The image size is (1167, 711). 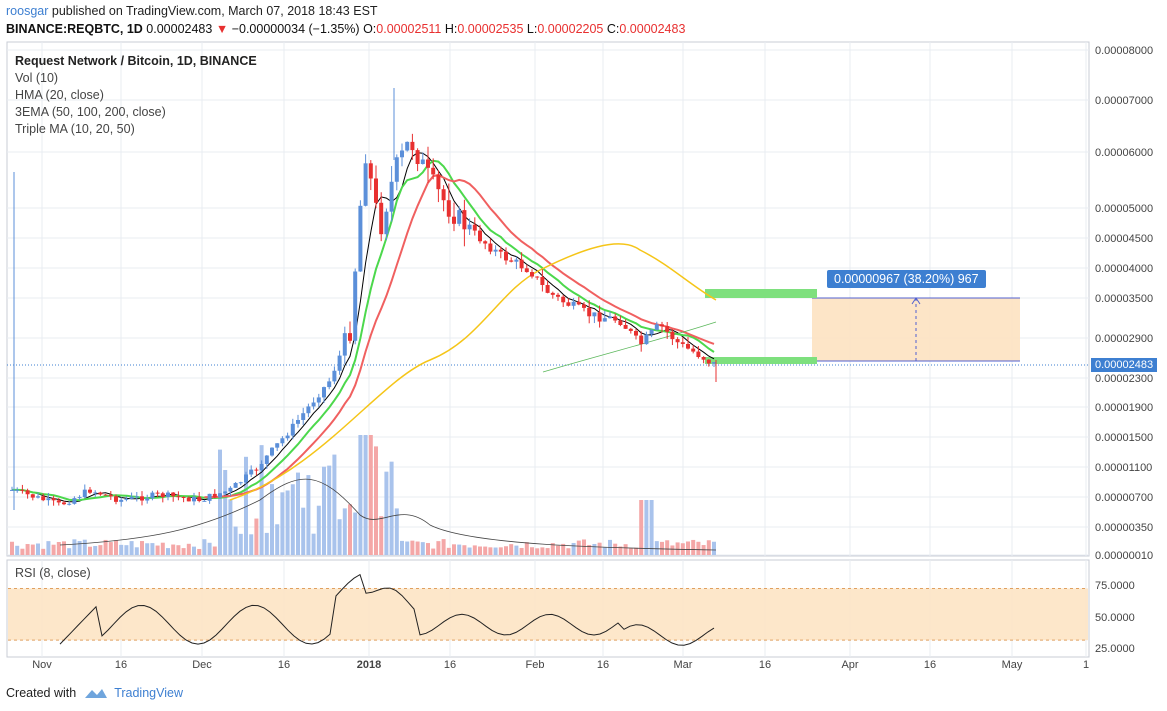 What do you see at coordinates (1124, 299) in the screenshot?
I see `price-tick-label: 0.00003500` at bounding box center [1124, 299].